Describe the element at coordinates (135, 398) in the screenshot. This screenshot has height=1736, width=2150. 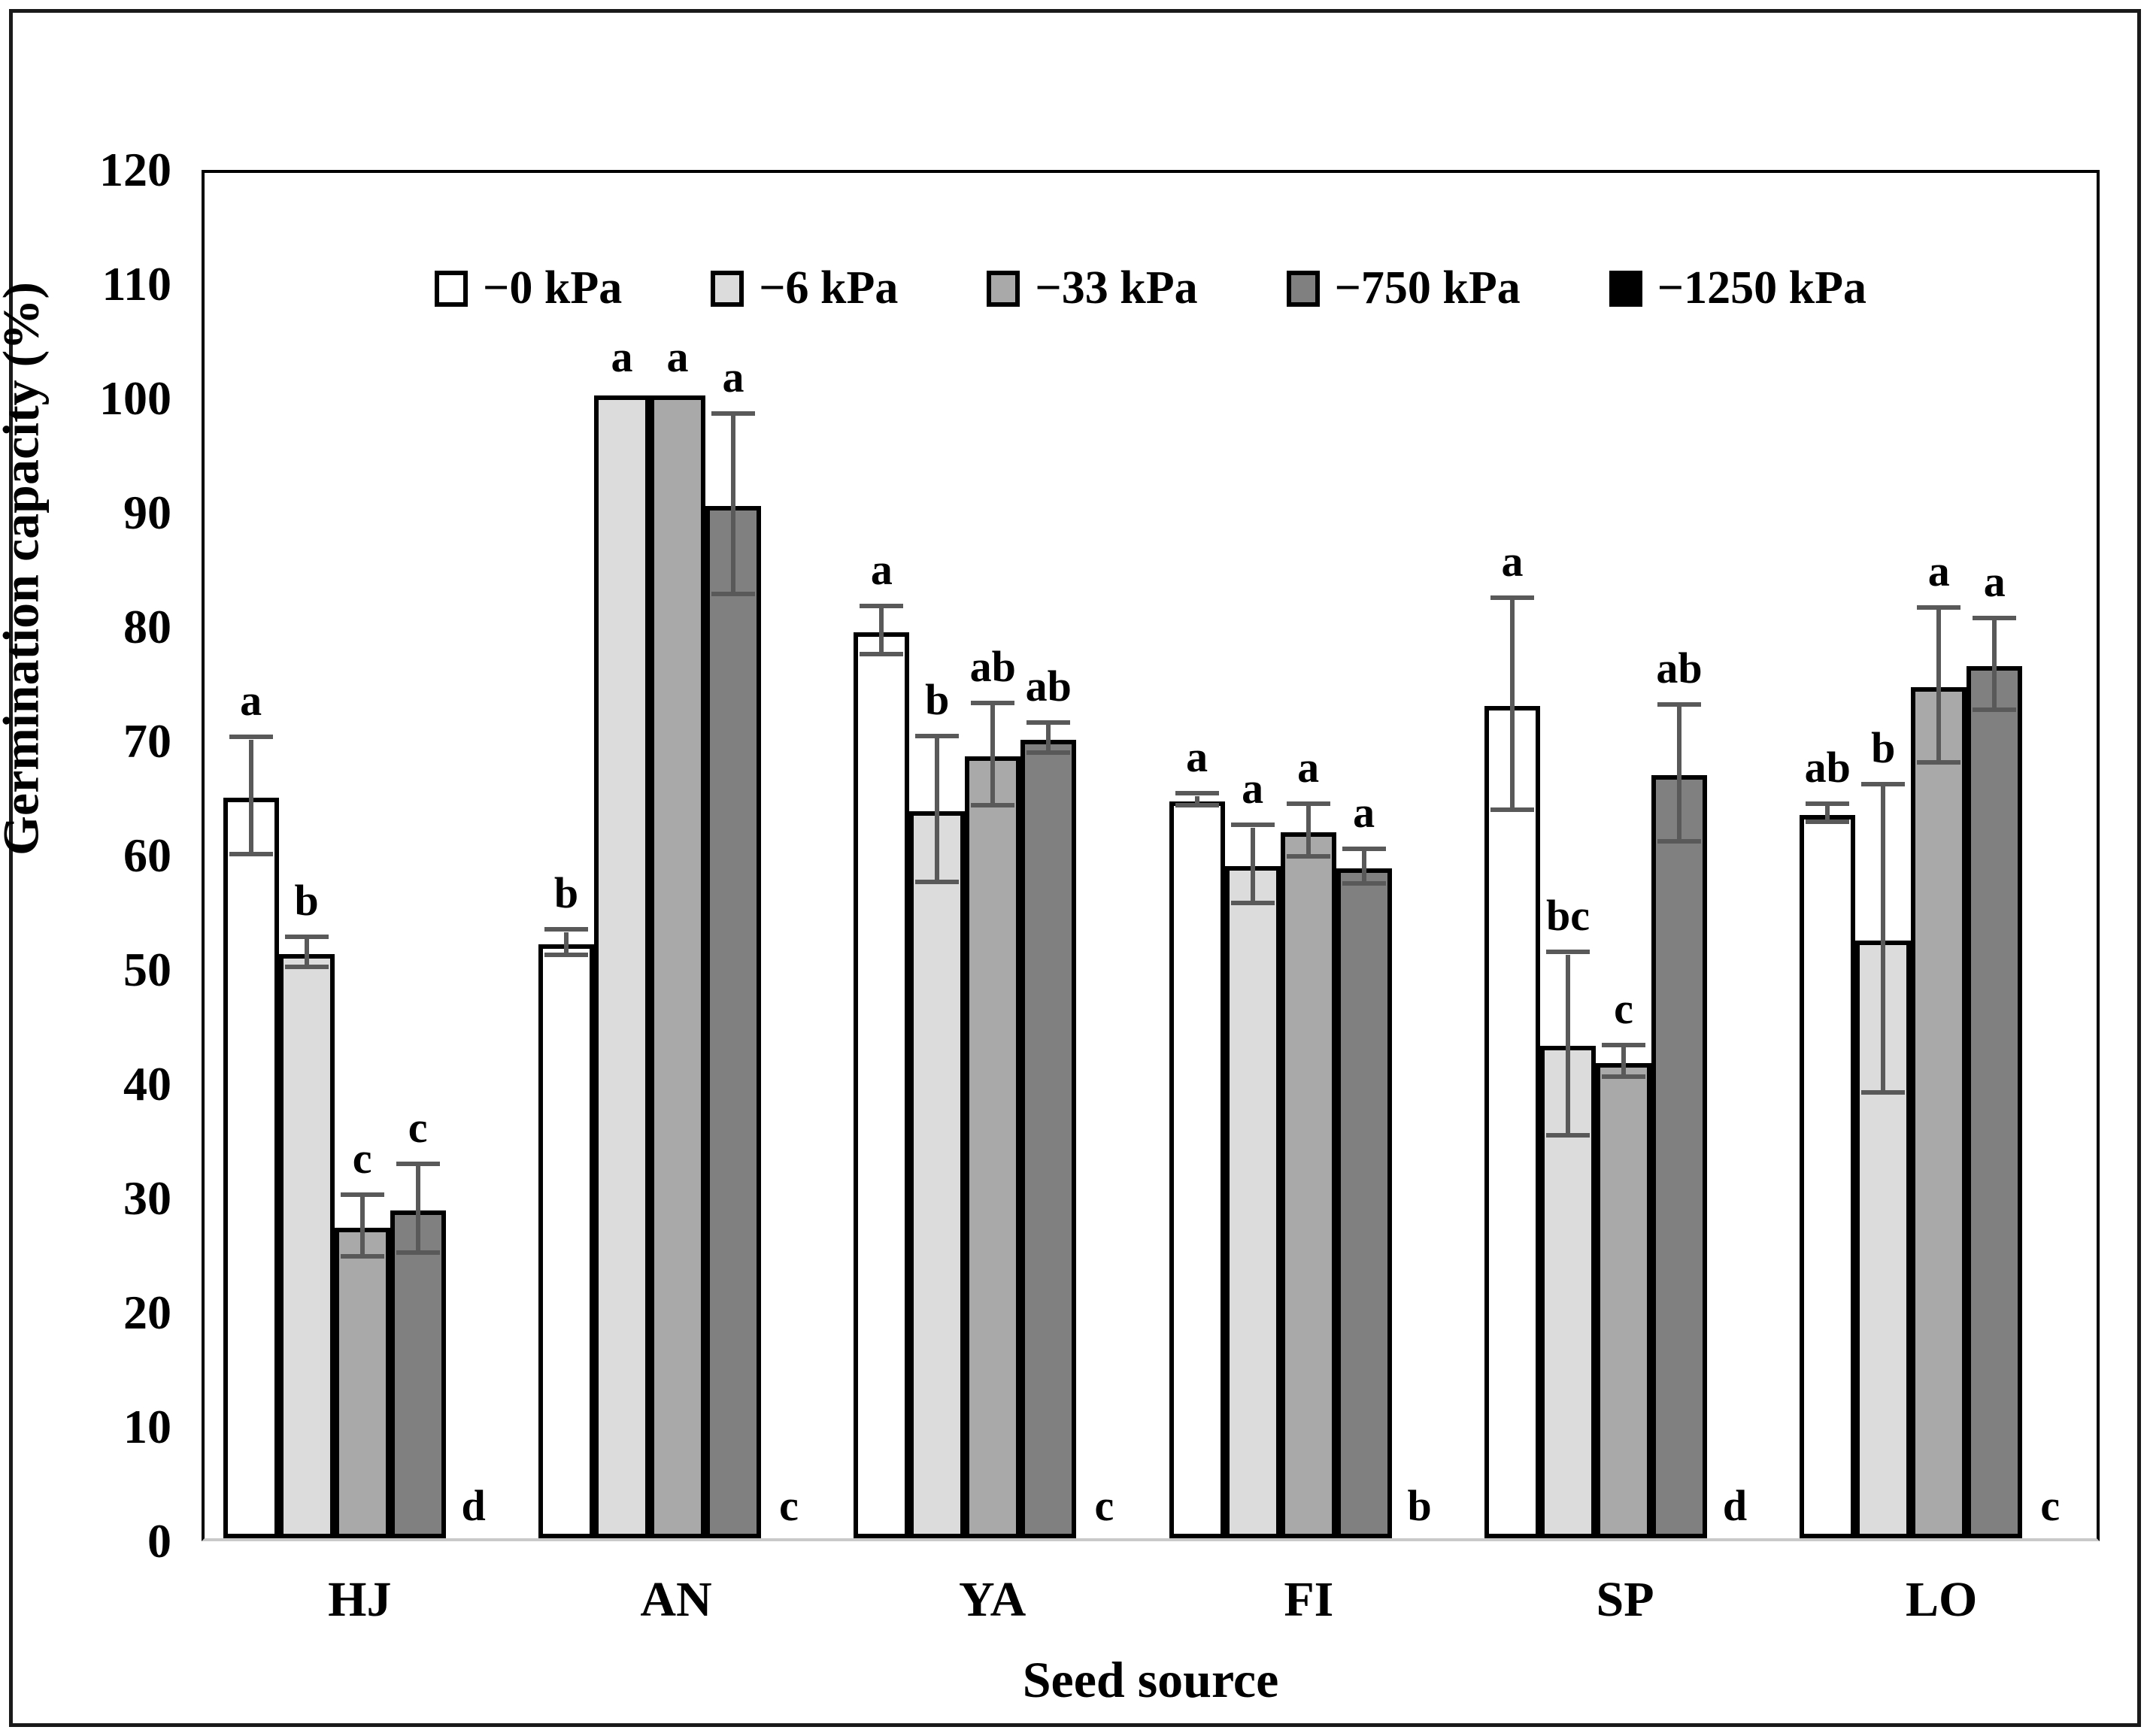
I see `y-tick-label: 100` at that location.